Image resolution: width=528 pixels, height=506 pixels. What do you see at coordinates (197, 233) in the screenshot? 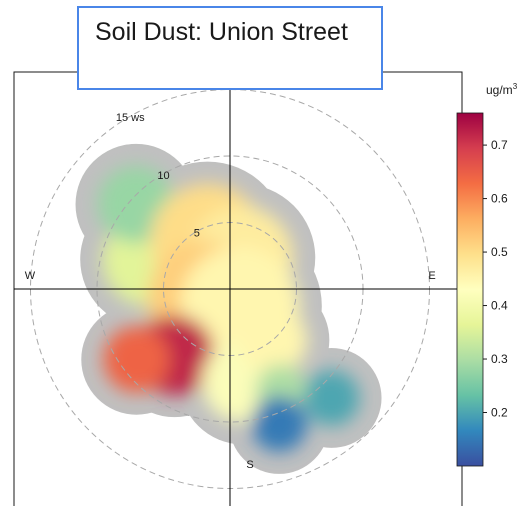
I see `ws-ring-label: 5` at bounding box center [197, 233].